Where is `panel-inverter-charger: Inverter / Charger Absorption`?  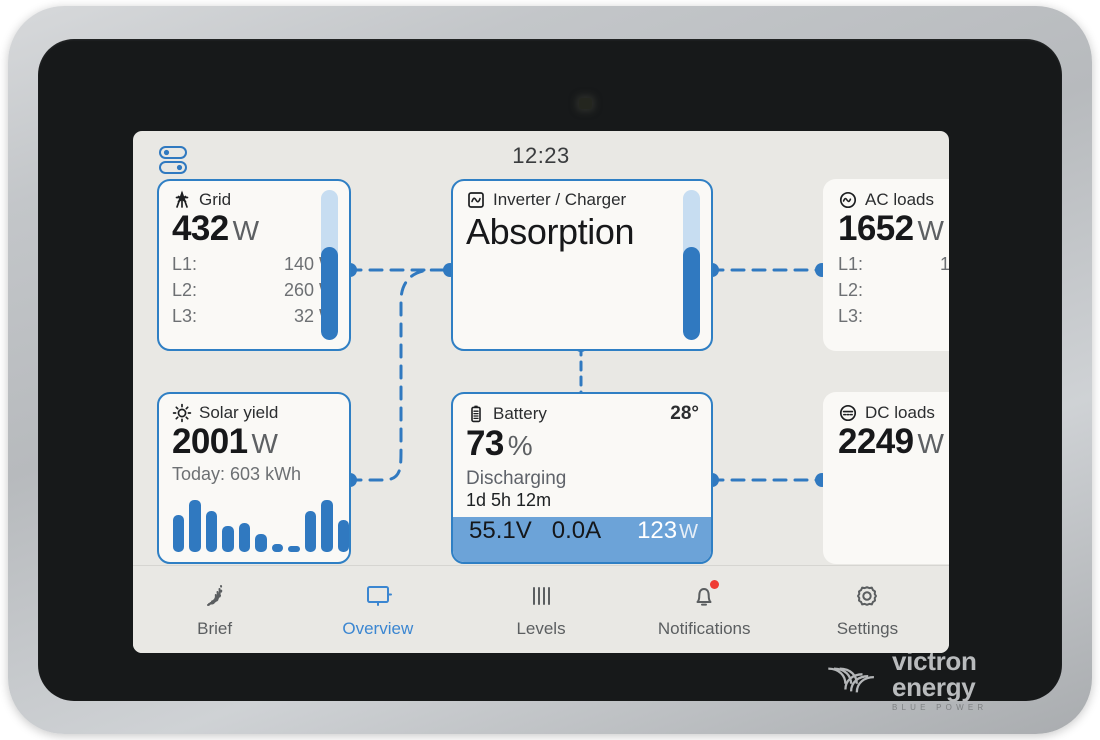 panel-inverter-charger: Inverter / Charger Absorption is located at coordinates (582, 265).